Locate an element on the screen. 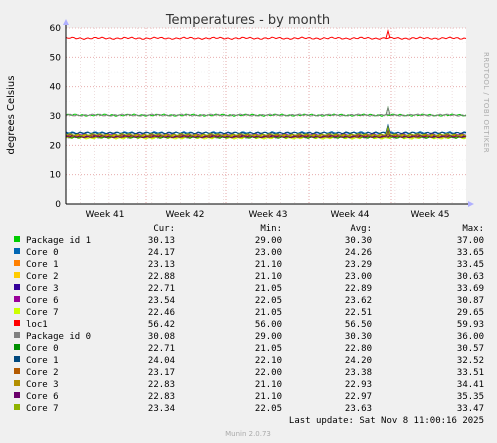  x-tick-label: Week 43 is located at coordinates (268, 215).